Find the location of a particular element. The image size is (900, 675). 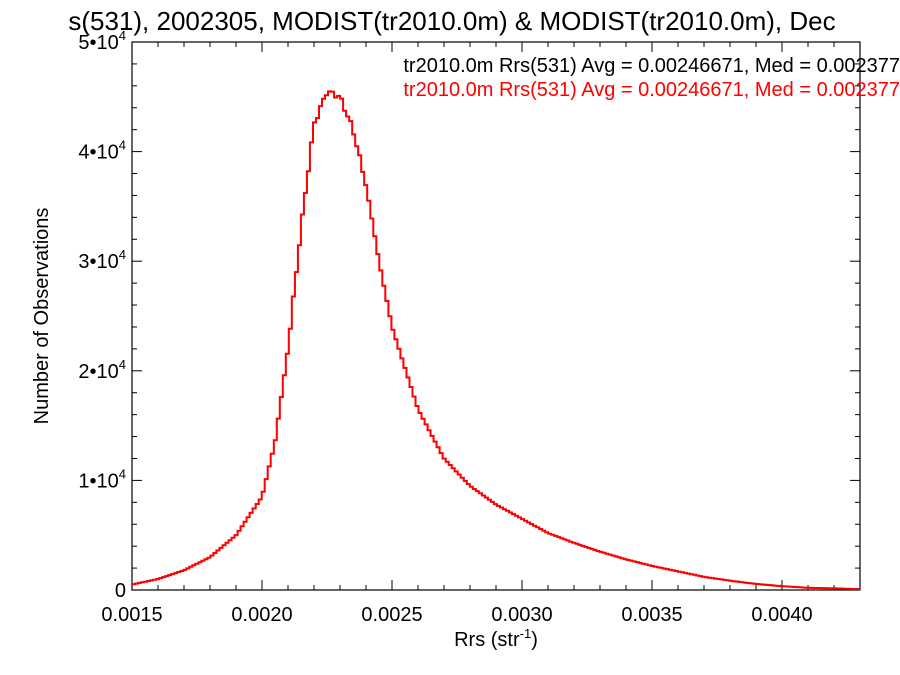

y-tick-label: 1•104 is located at coordinates (102, 479).